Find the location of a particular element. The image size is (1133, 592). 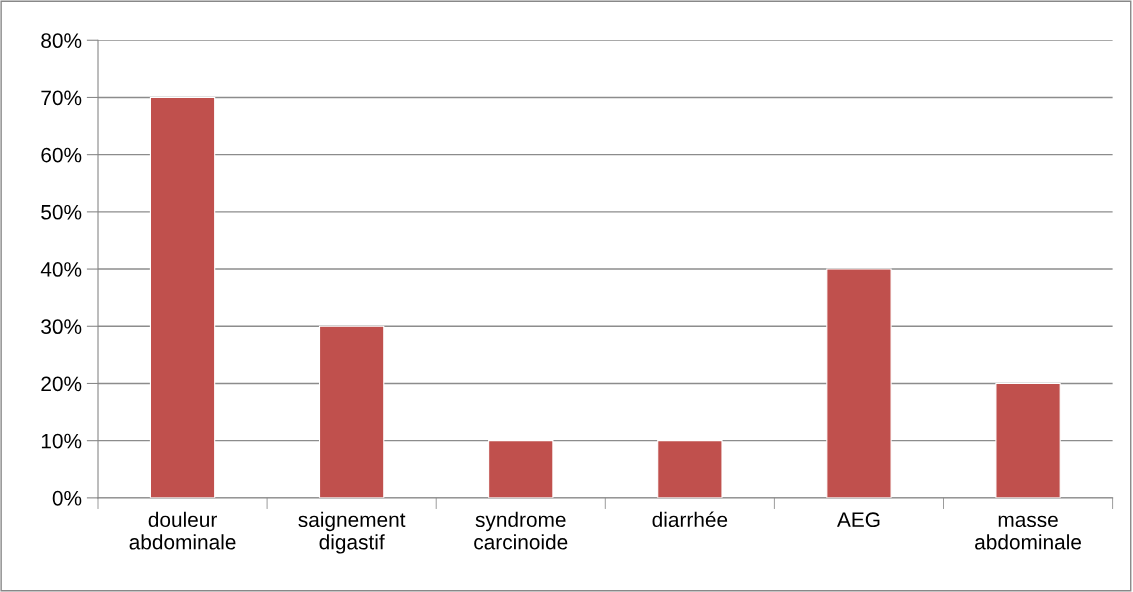

y-tick-label: 80% is located at coordinates (61, 41).